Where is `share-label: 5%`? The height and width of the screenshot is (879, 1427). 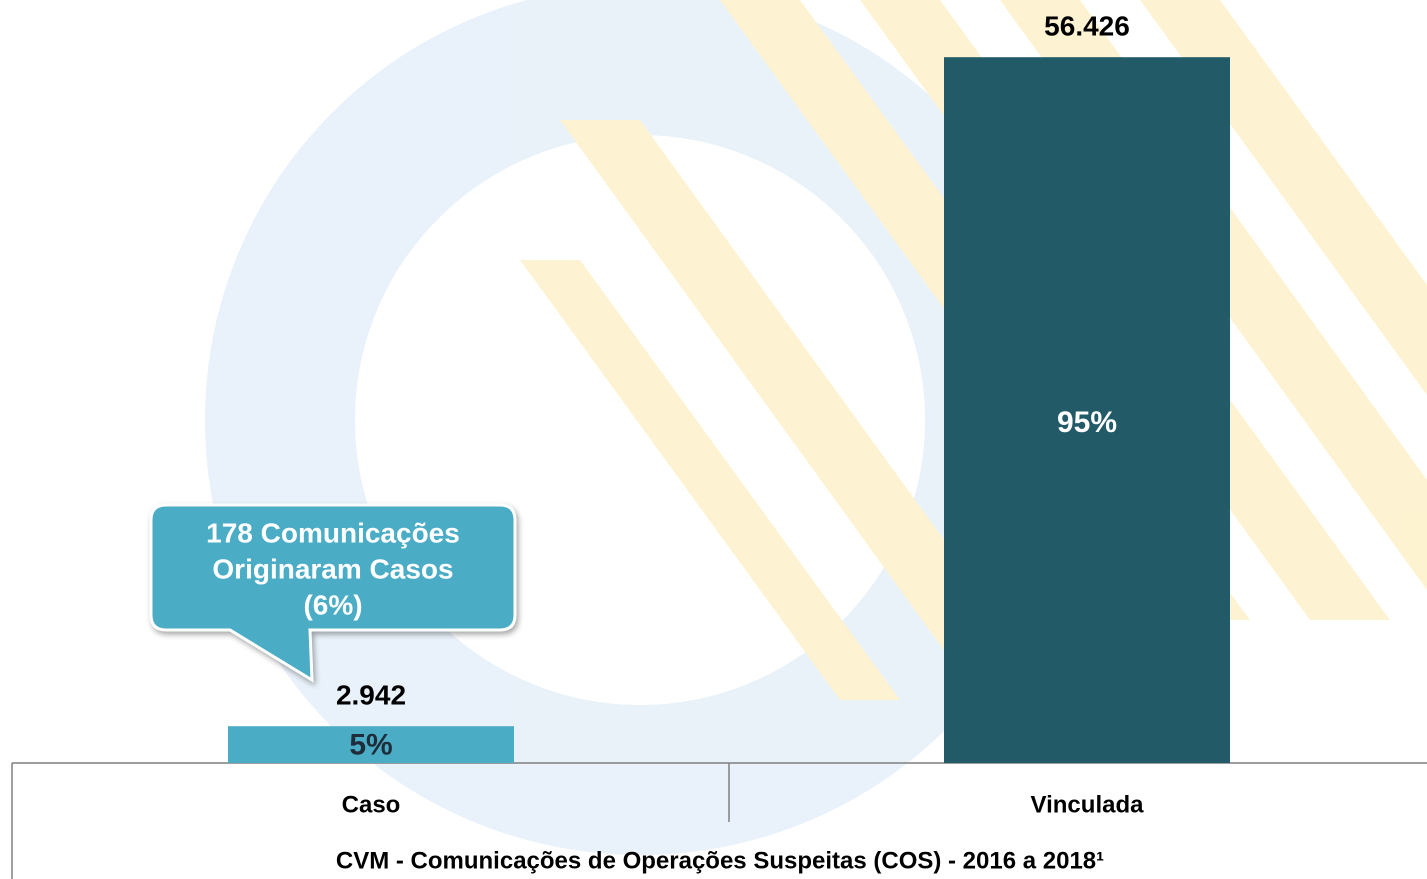 share-label: 5% is located at coordinates (370, 745).